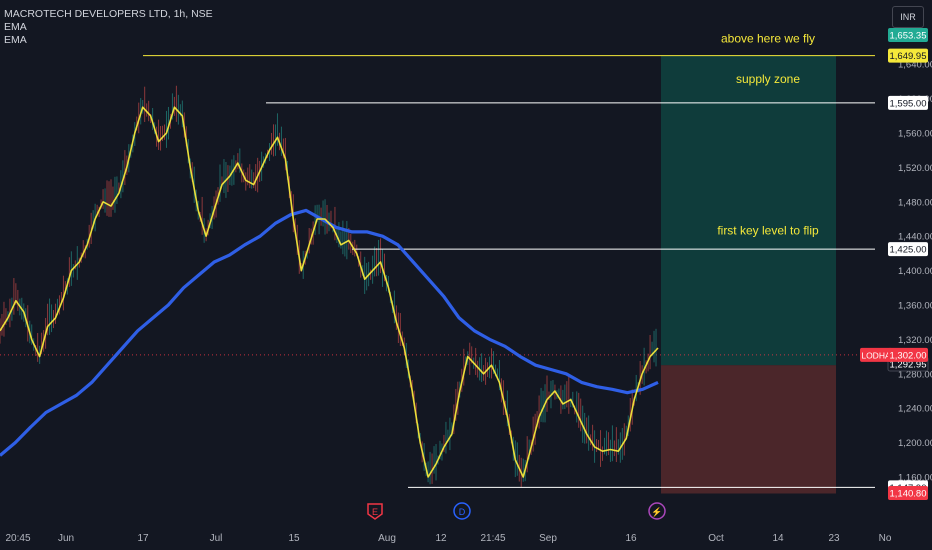  What do you see at coordinates (778, 538) in the screenshot?
I see `time-tick-label: 14` at bounding box center [778, 538].